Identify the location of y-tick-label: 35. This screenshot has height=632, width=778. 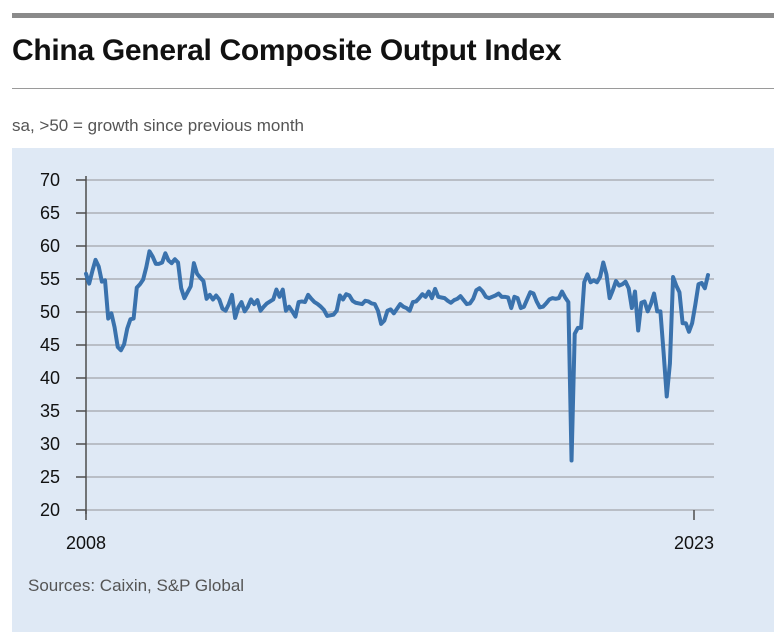
(50, 411).